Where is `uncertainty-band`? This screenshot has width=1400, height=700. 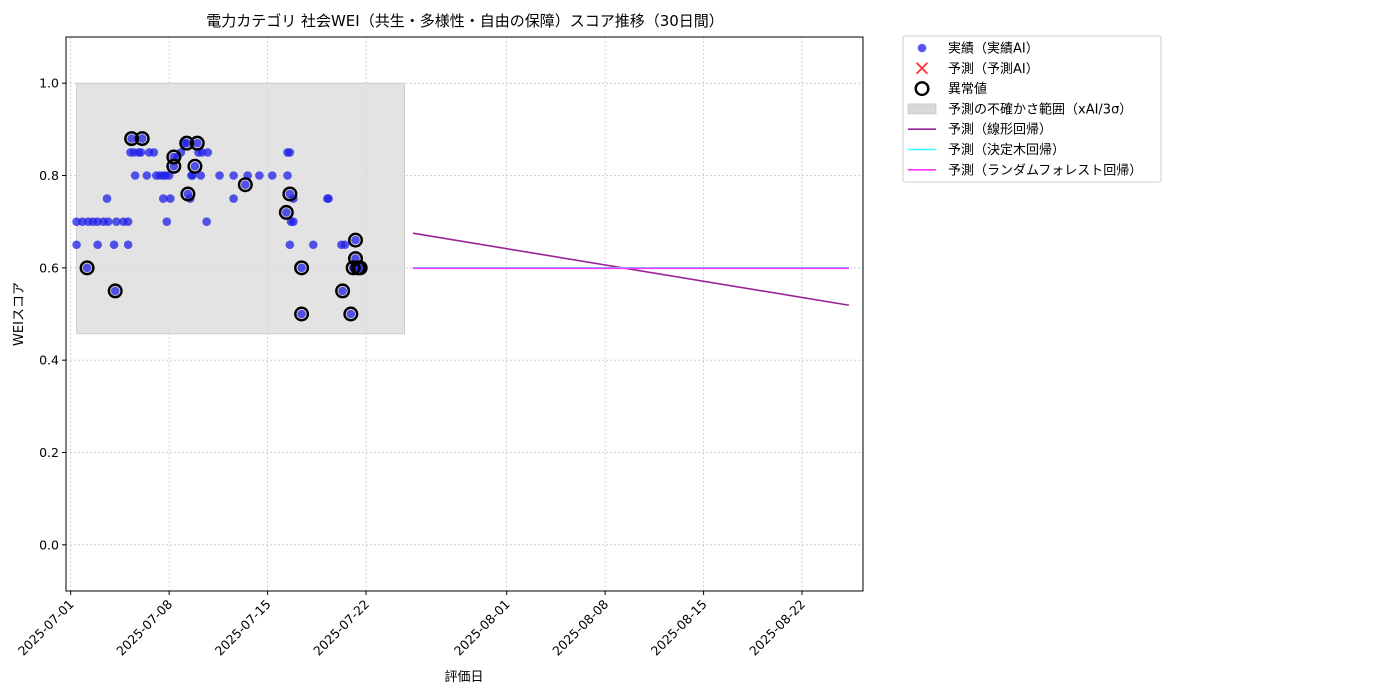 uncertainty-band is located at coordinates (241, 208).